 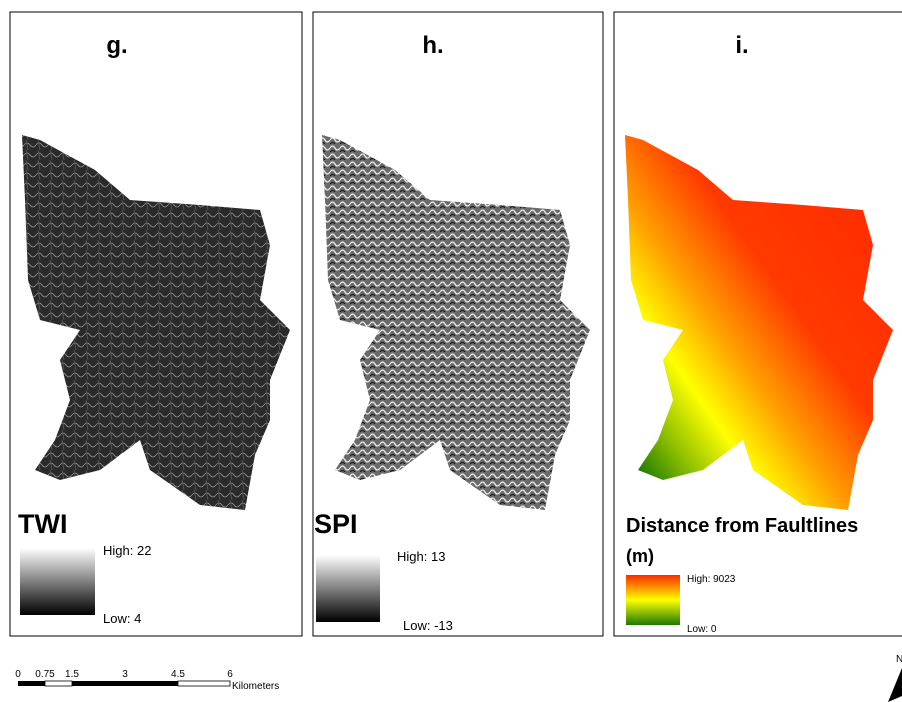 I want to click on scale-tick: 4.5, so click(x=178, y=674).